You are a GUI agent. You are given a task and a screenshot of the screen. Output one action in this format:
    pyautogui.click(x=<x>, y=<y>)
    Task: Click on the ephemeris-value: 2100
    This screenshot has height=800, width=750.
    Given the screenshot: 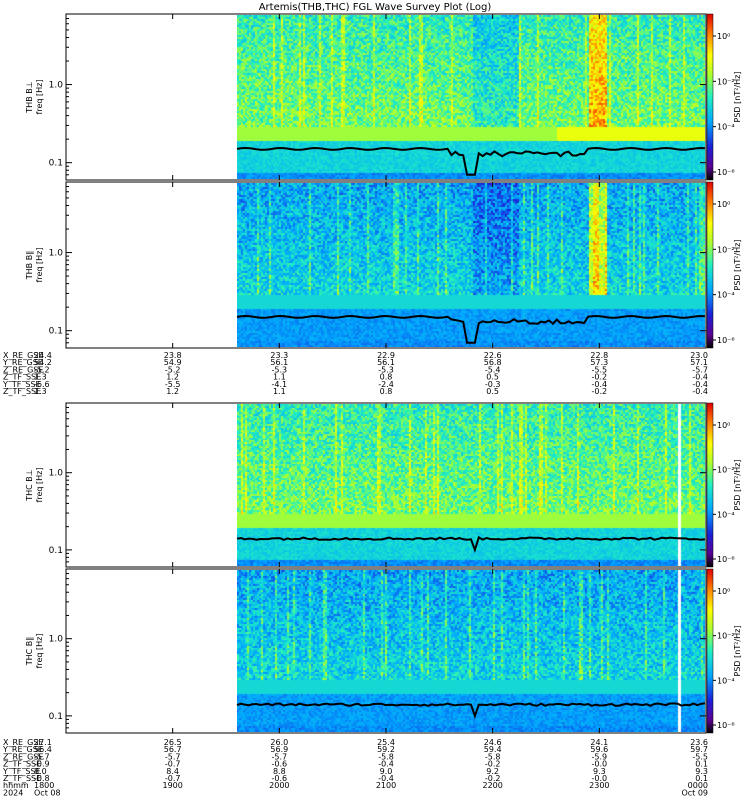 What is the action you would take?
    pyautogui.click(x=386, y=785)
    